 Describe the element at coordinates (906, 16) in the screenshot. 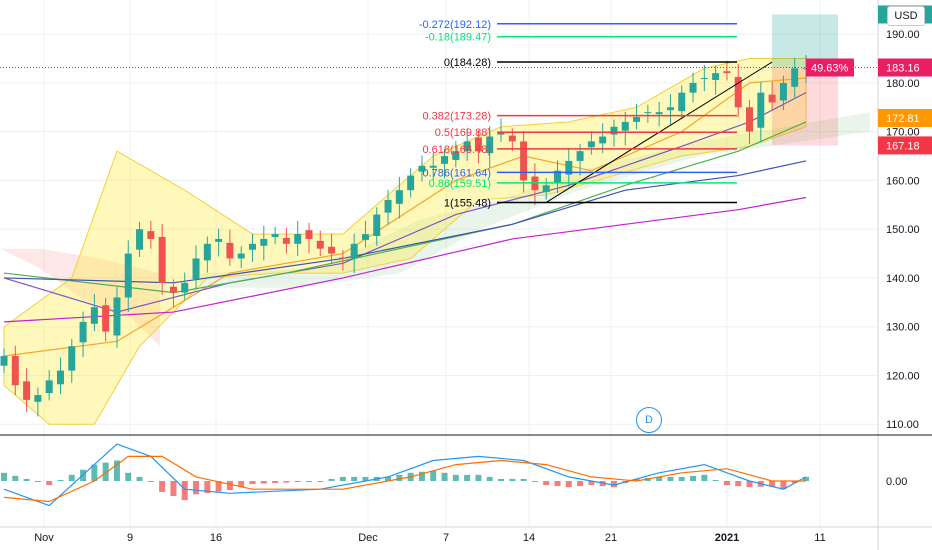

I see `currency-button: USD` at that location.